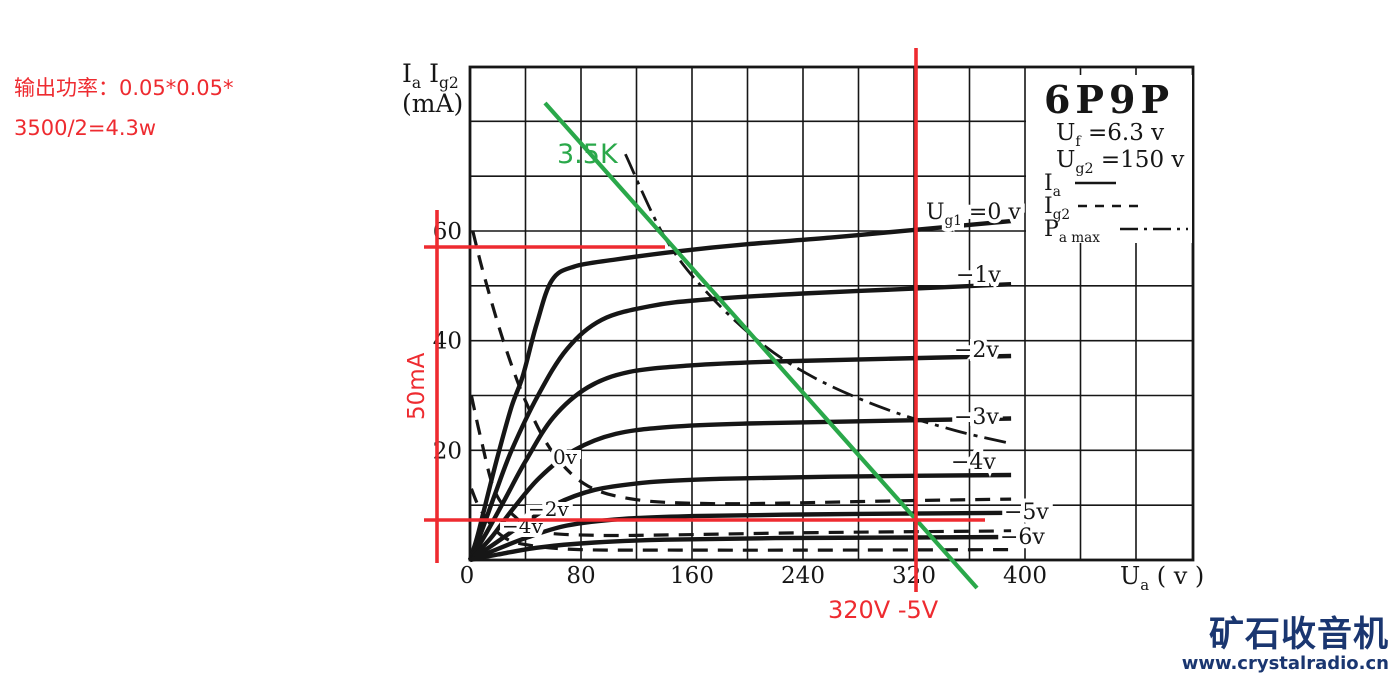 The width and height of the screenshot is (1395, 680). Describe the element at coordinates (85, 128) in the screenshot. I see `output-power-line2: 3500/2=4.3w` at that location.